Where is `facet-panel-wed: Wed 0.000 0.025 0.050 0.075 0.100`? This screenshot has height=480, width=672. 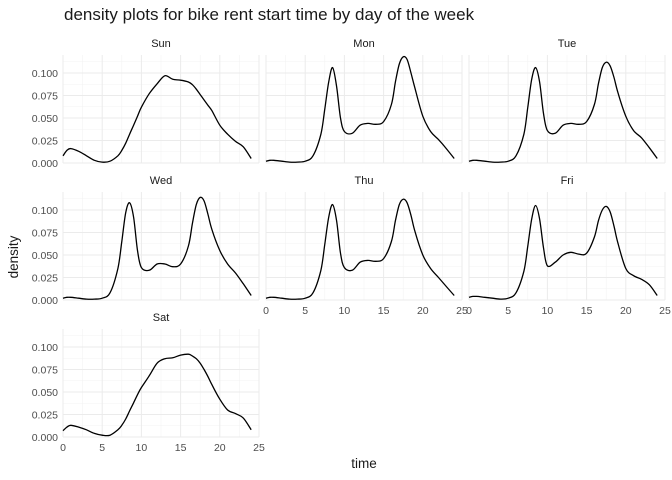
facet-panel-wed: Wed 0.000 0.025 0.050 0.075 0.100 is located at coordinates (146, 241).